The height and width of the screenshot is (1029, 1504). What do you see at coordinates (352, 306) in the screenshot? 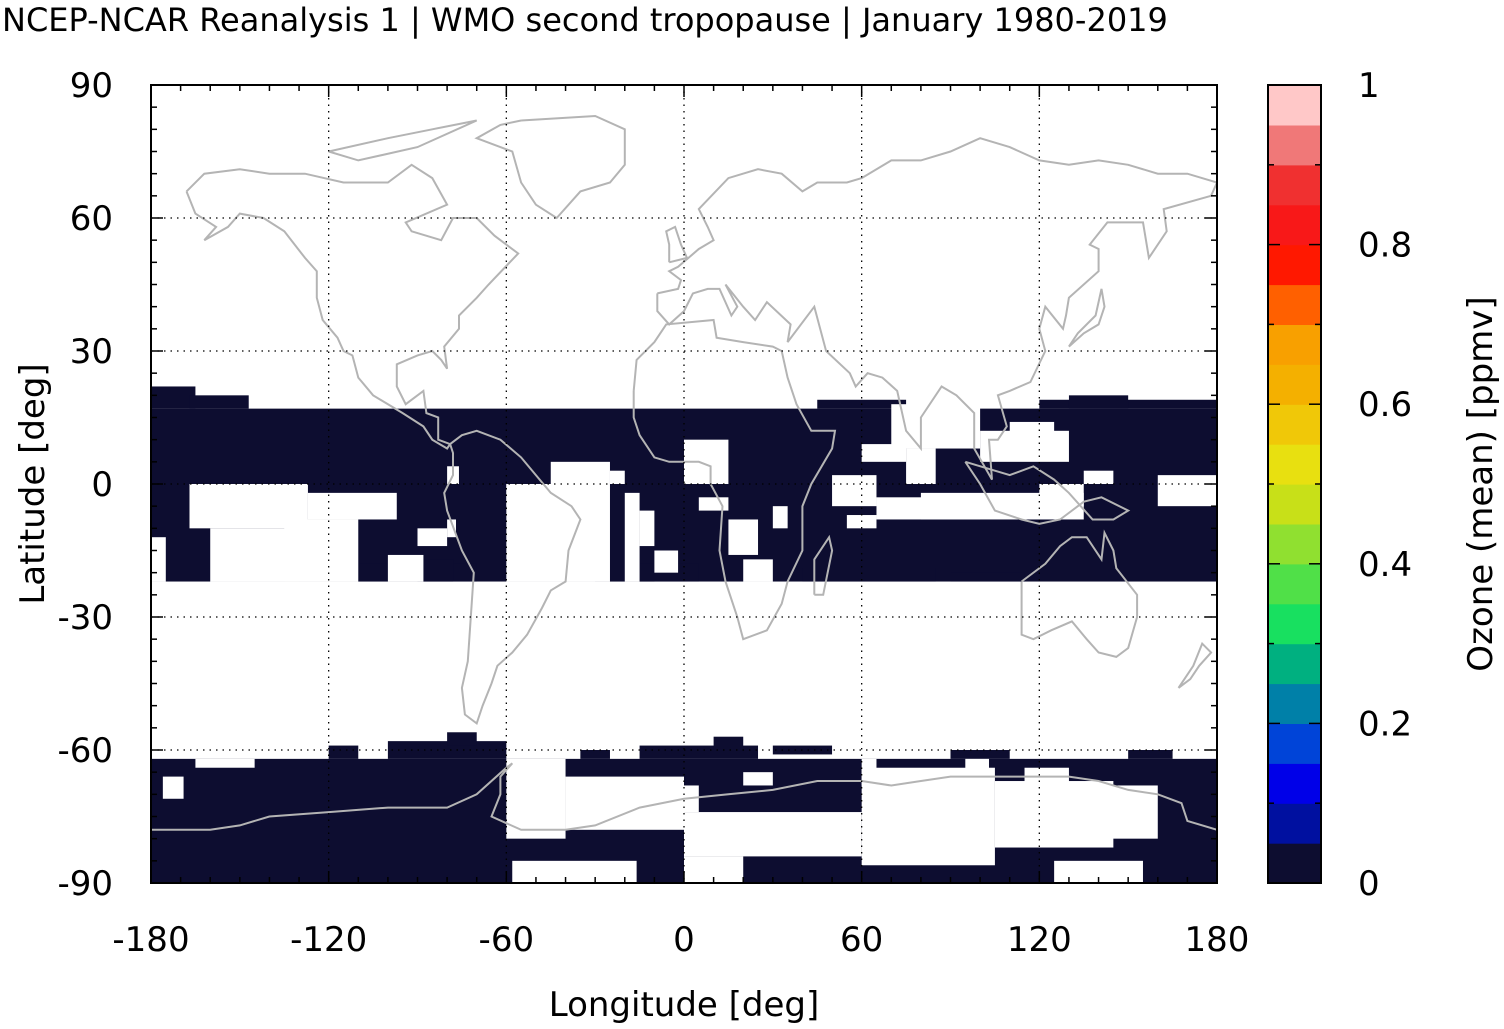
I see `coastline-north-america` at bounding box center [352, 306].